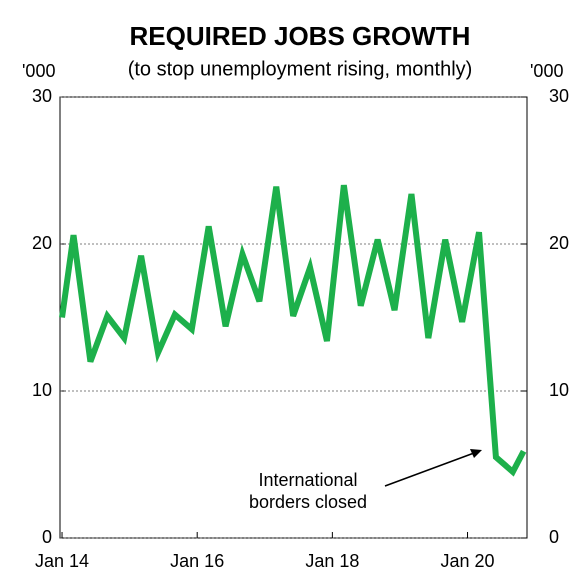 The width and height of the screenshot is (581, 583). Describe the element at coordinates (559, 390) in the screenshot. I see `y2-tick-label: 10` at that location.